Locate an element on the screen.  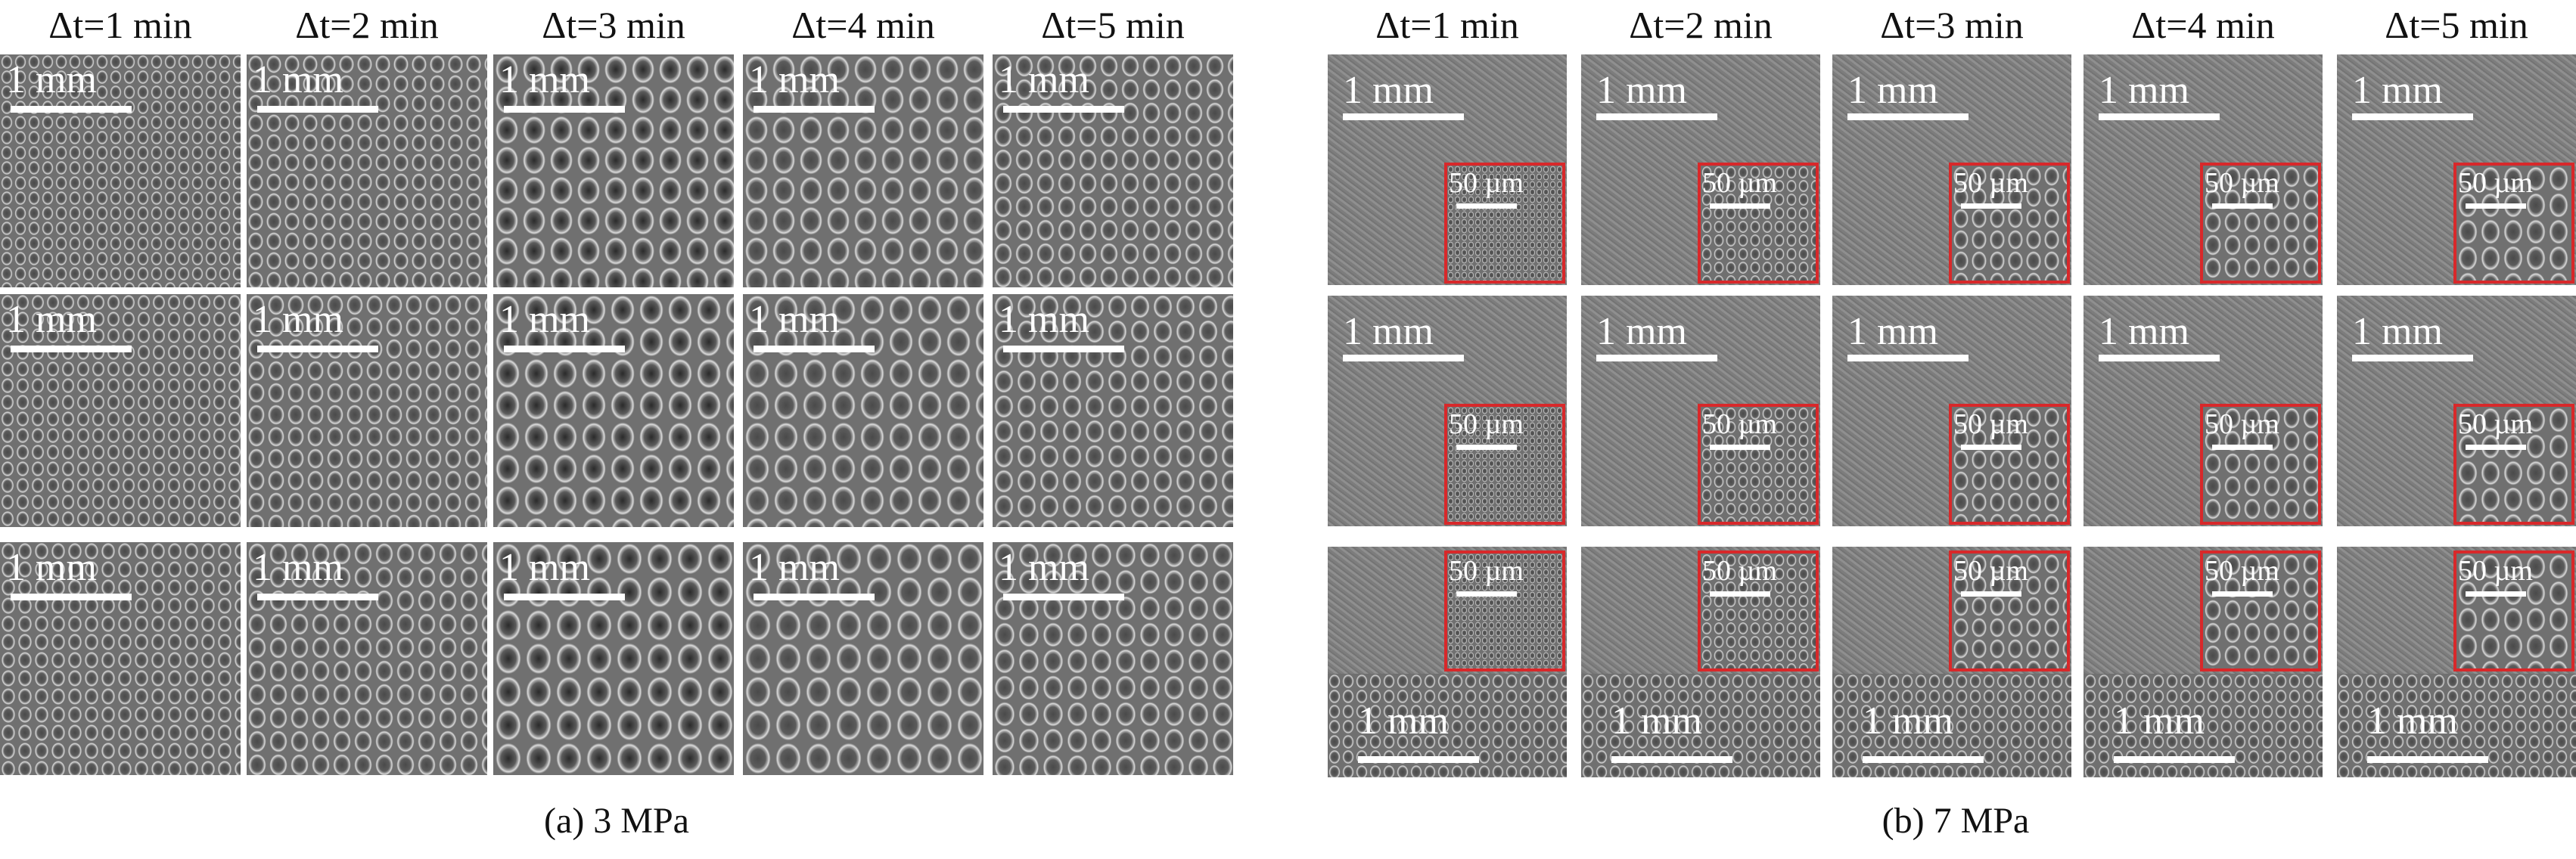
column-title: Δt=4 min is located at coordinates (863, 25).